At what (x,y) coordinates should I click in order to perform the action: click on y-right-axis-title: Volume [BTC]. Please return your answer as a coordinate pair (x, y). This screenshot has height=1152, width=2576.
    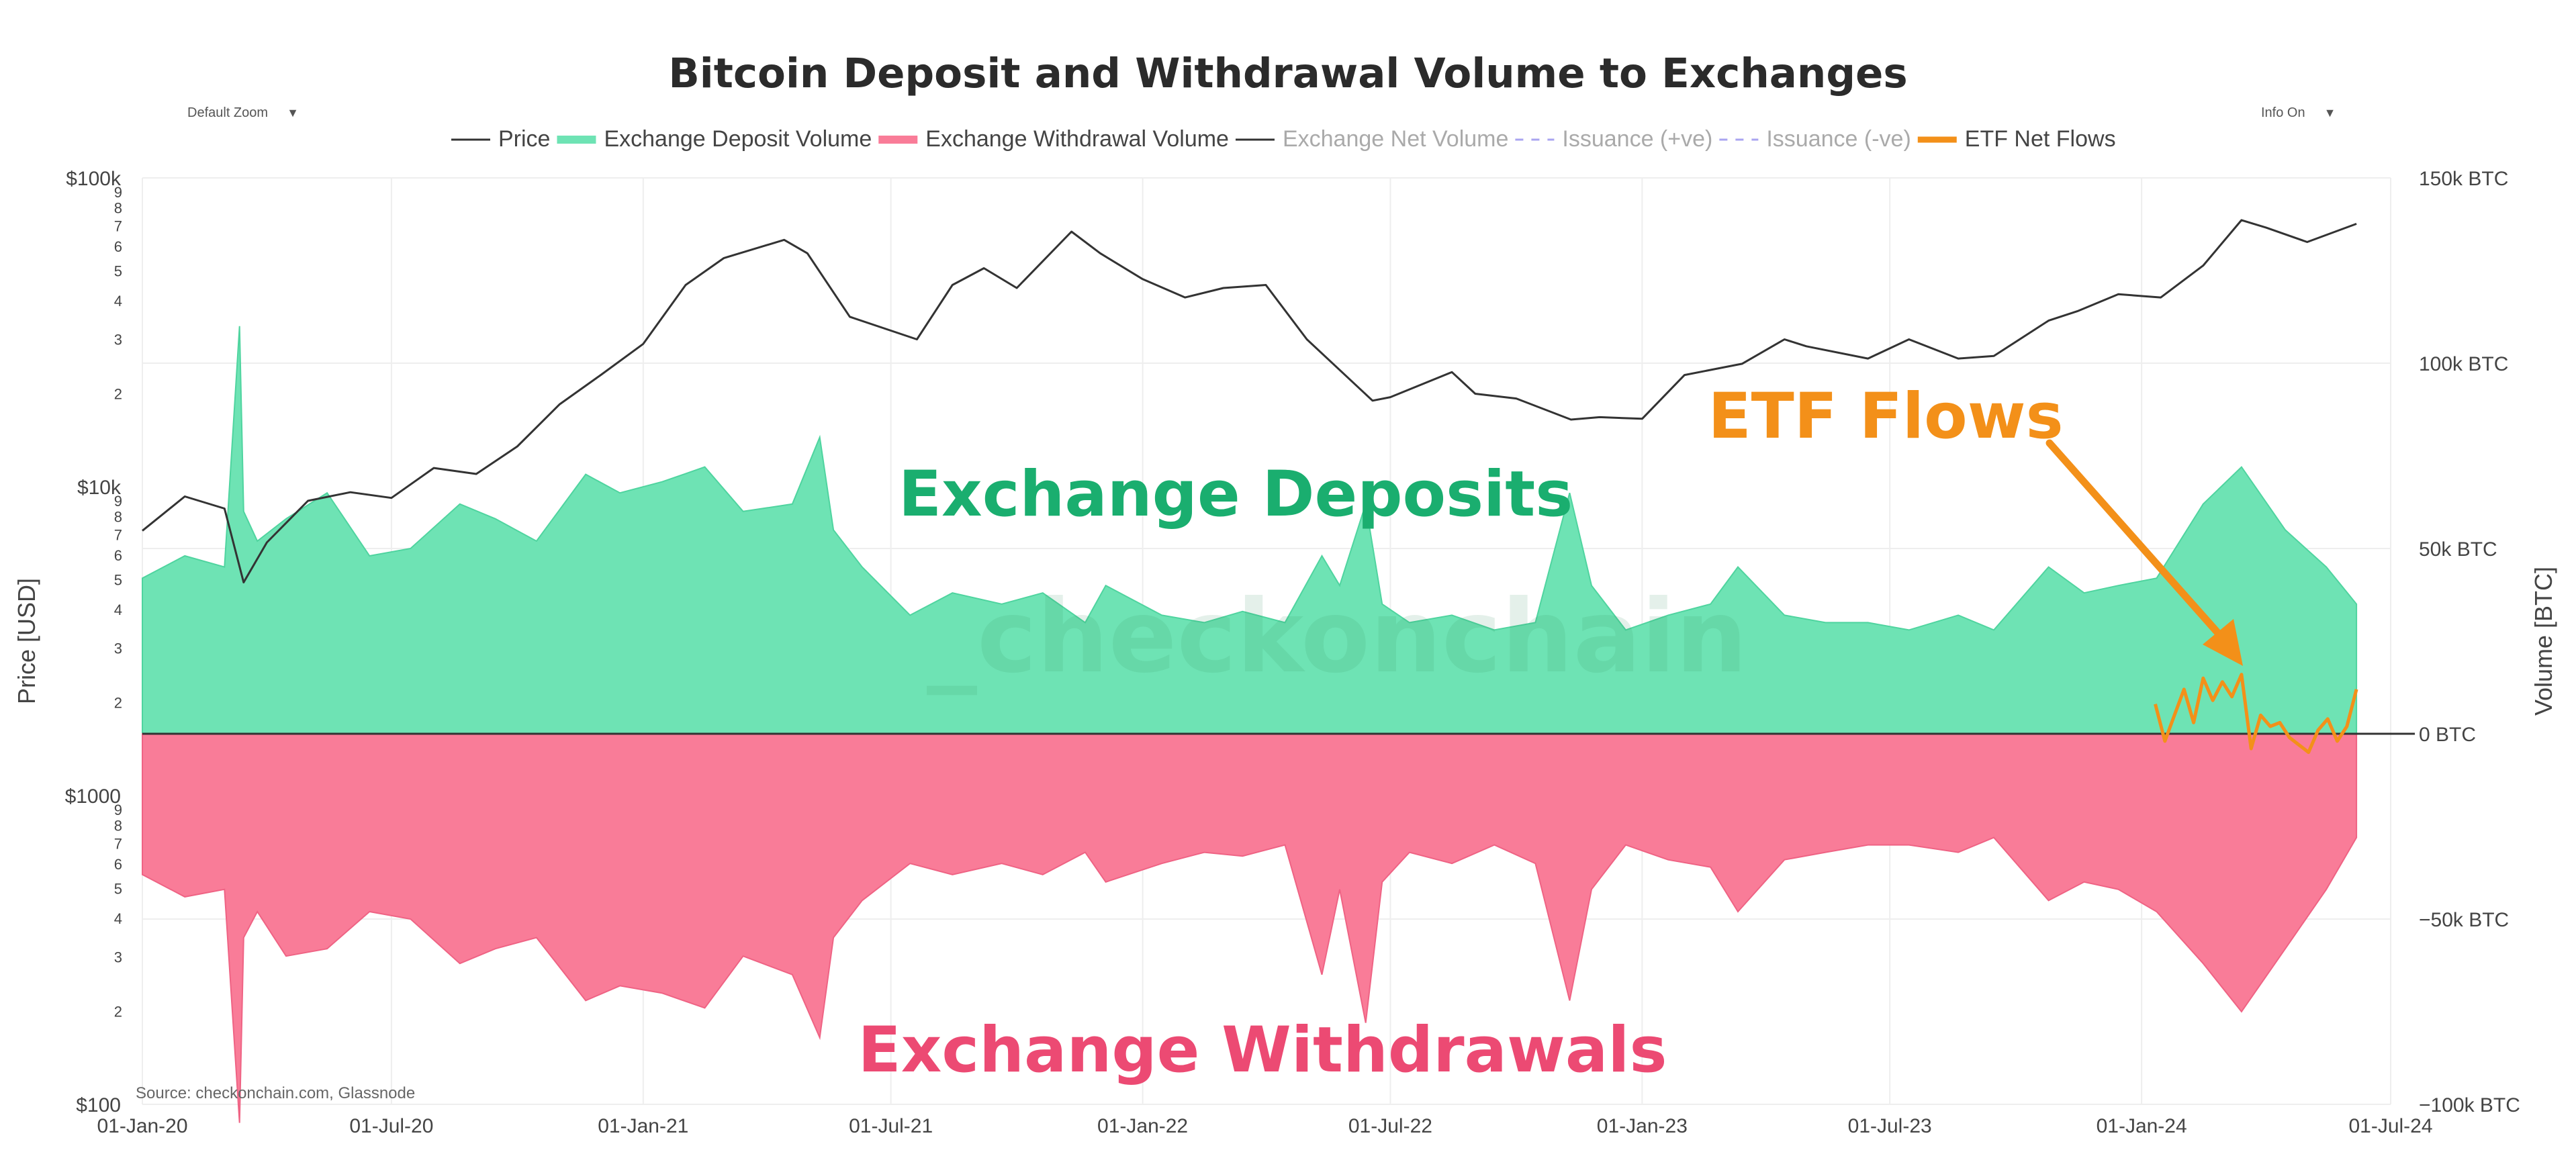
    Looking at the image, I should click on (2543, 641).